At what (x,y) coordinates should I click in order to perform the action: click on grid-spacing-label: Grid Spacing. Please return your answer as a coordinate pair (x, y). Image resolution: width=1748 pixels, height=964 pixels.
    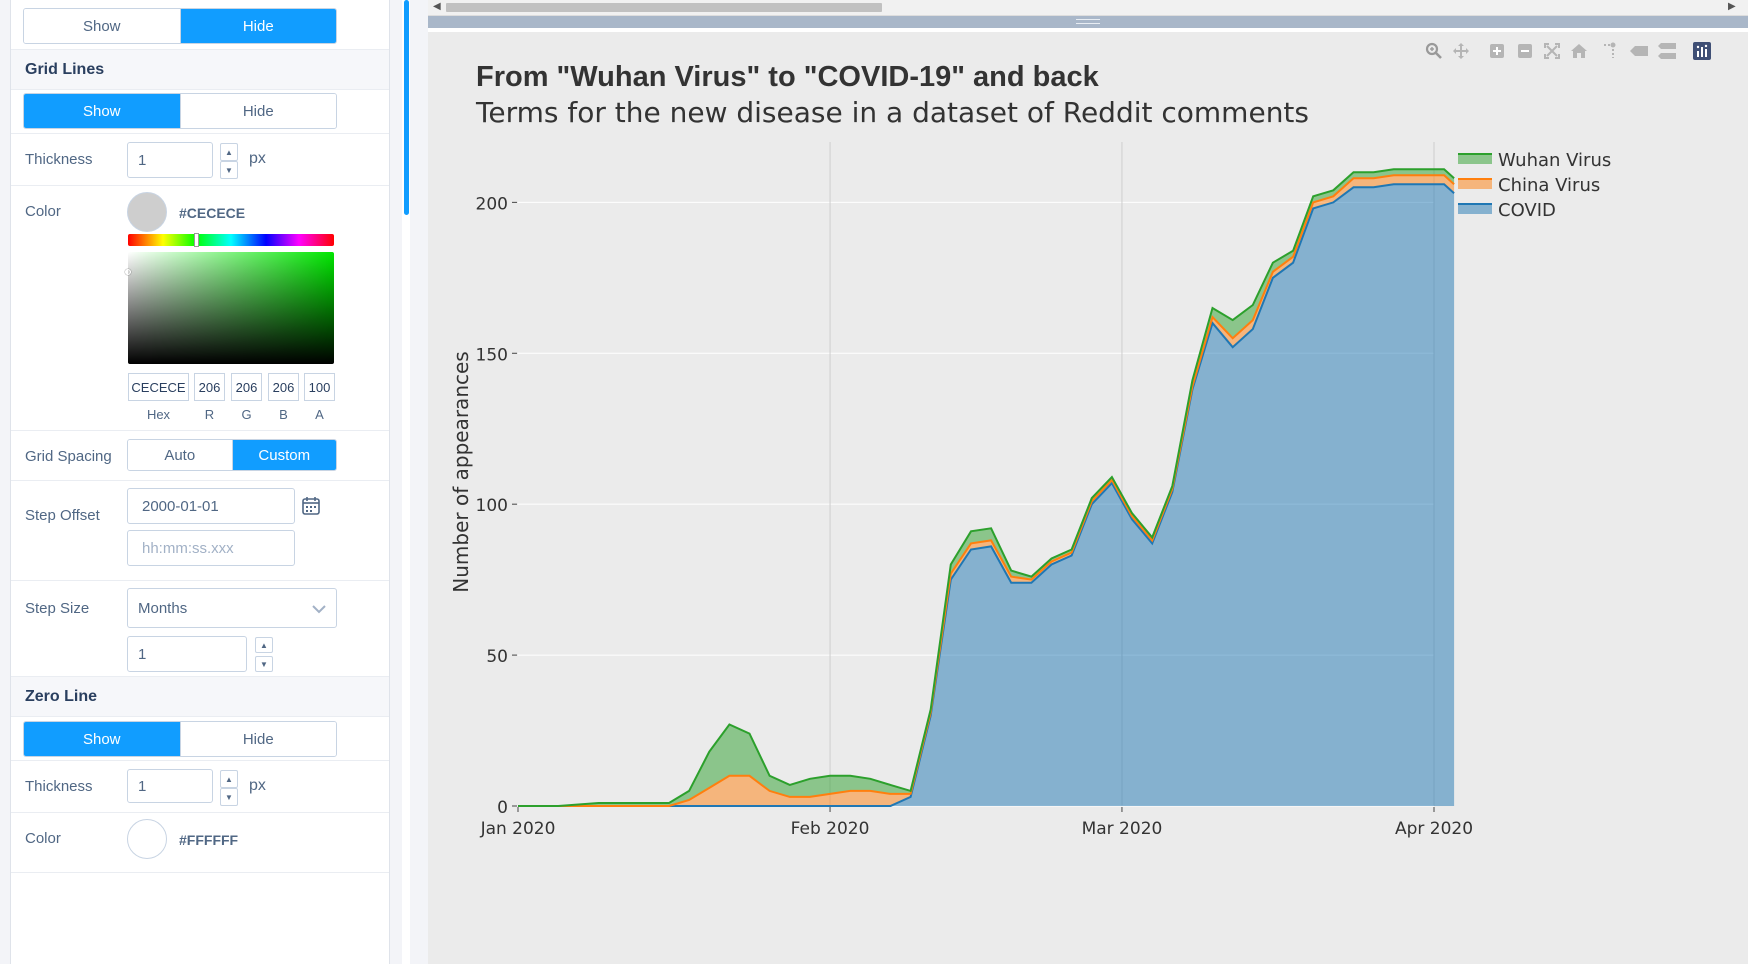
    Looking at the image, I should click on (68, 456).